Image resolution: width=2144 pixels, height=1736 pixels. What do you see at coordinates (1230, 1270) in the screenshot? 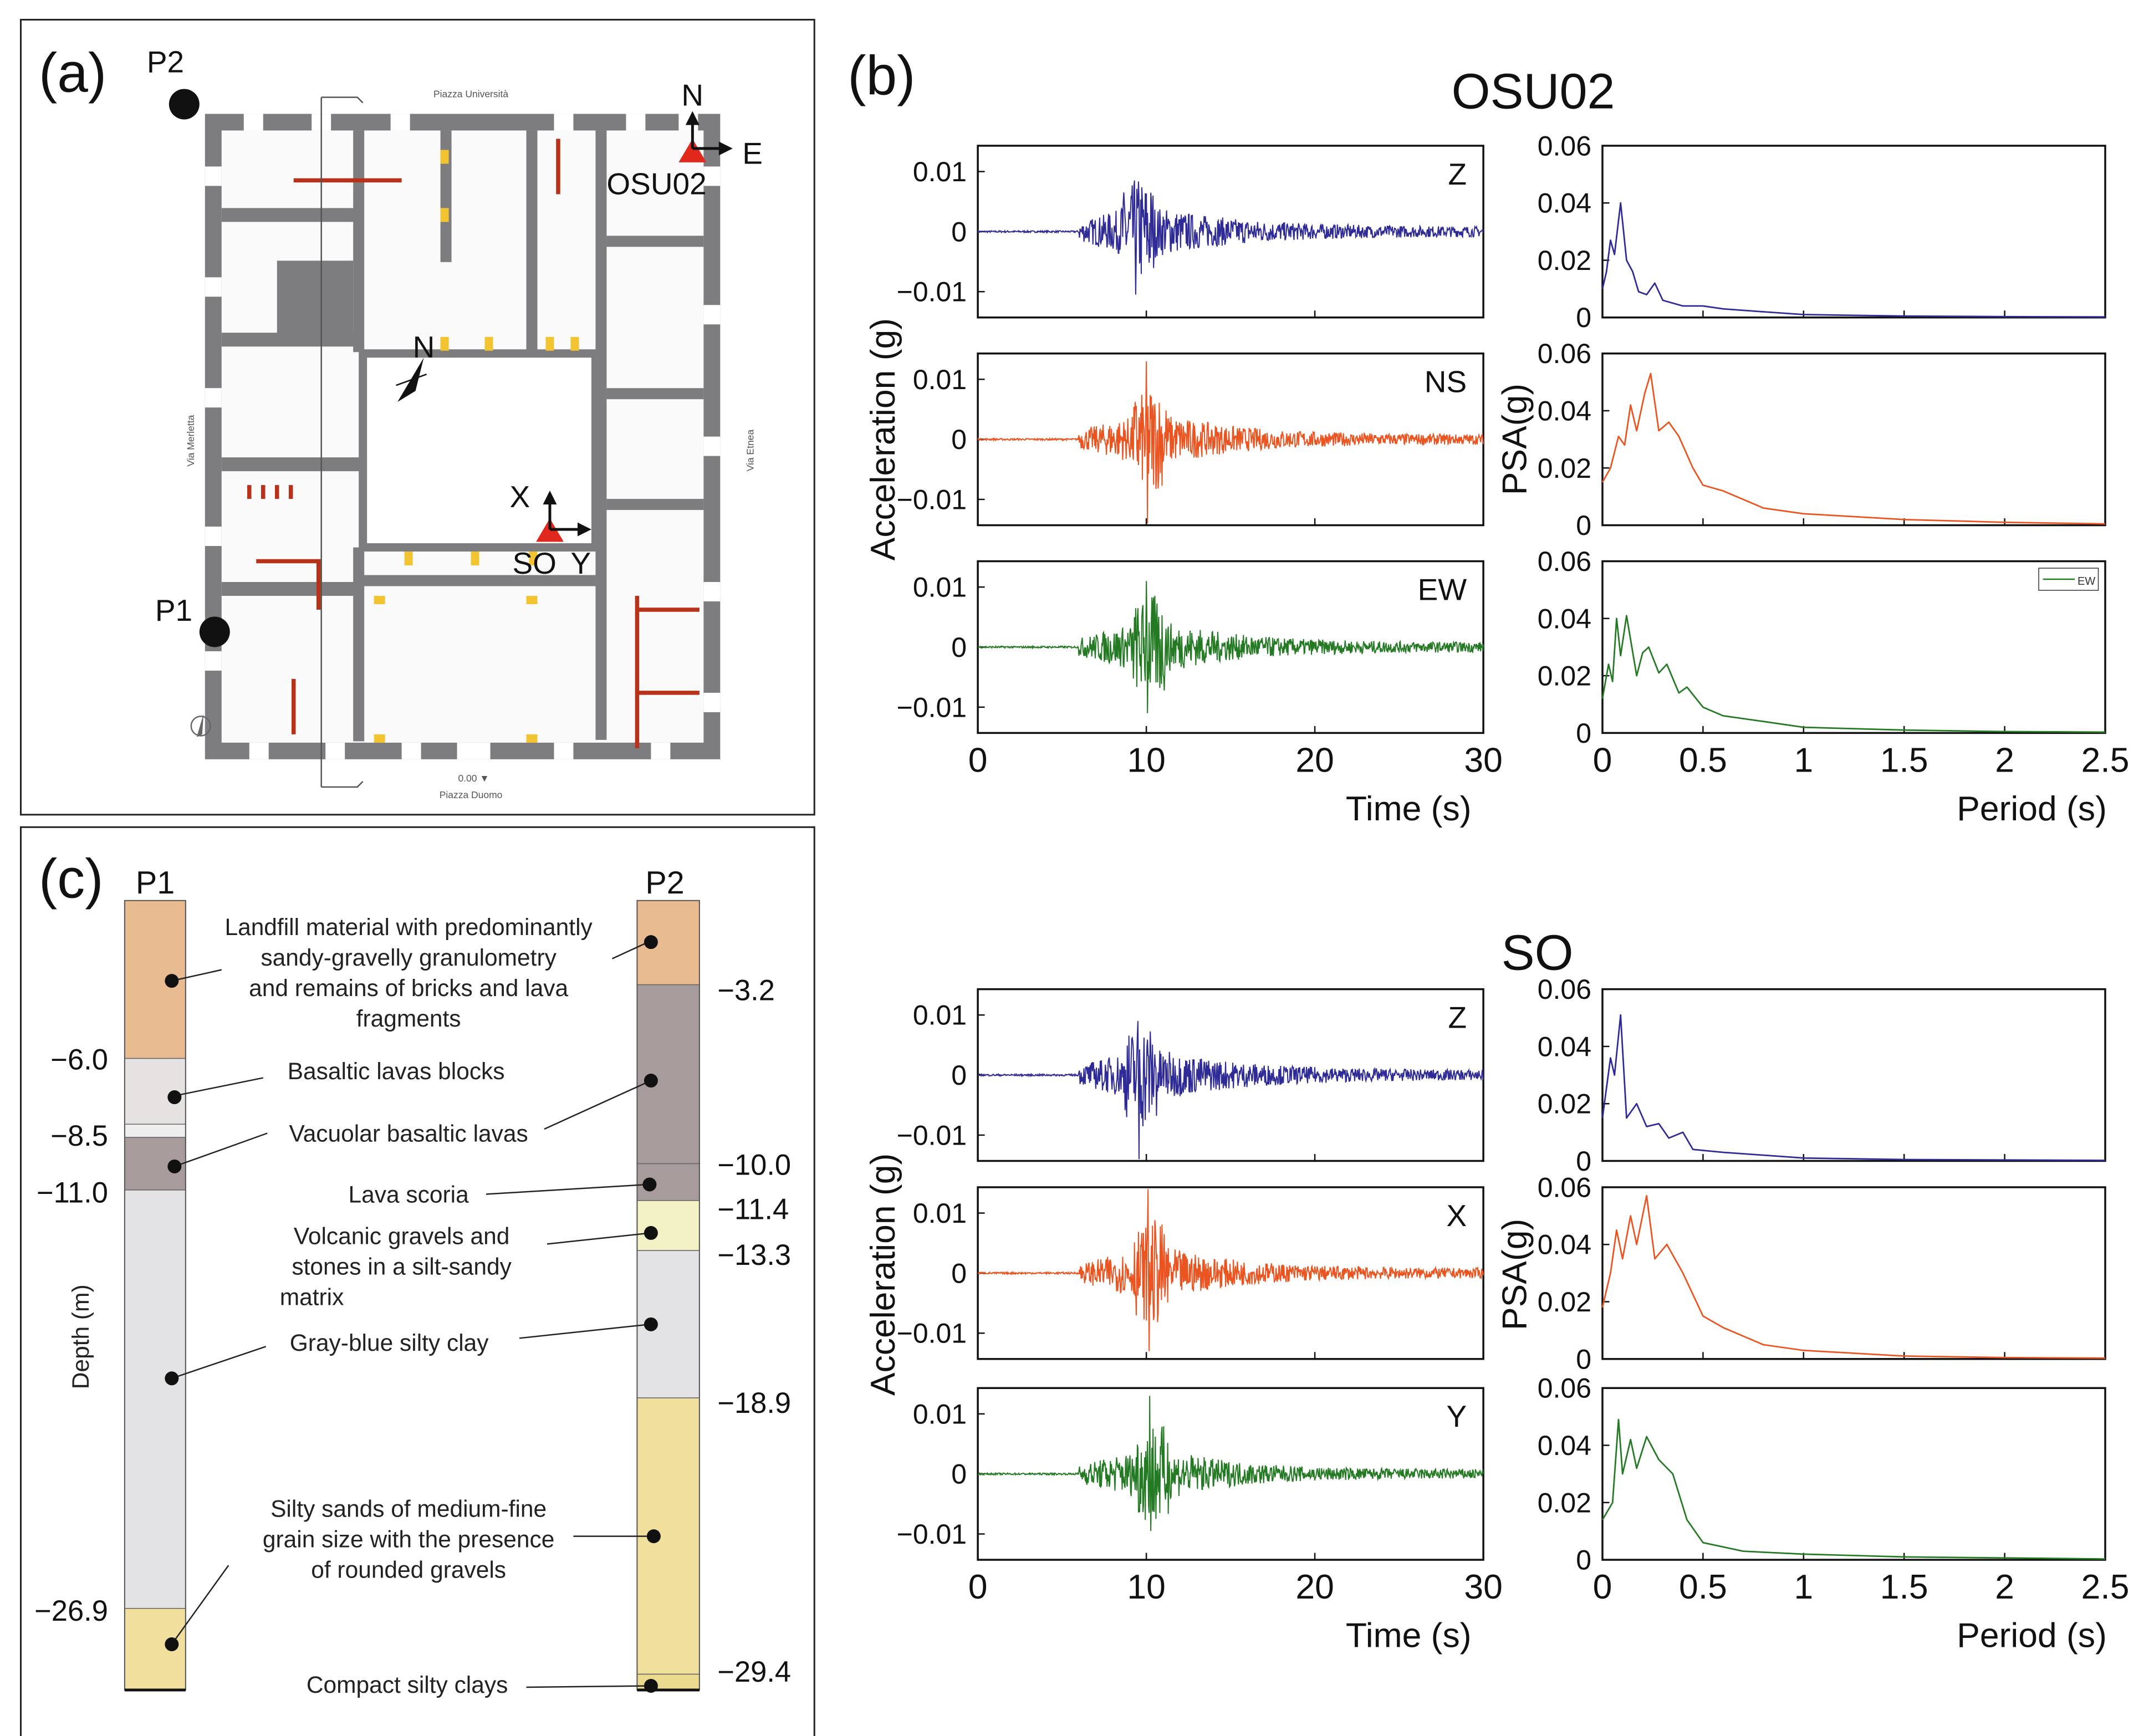
I see `waveform-X` at bounding box center [1230, 1270].